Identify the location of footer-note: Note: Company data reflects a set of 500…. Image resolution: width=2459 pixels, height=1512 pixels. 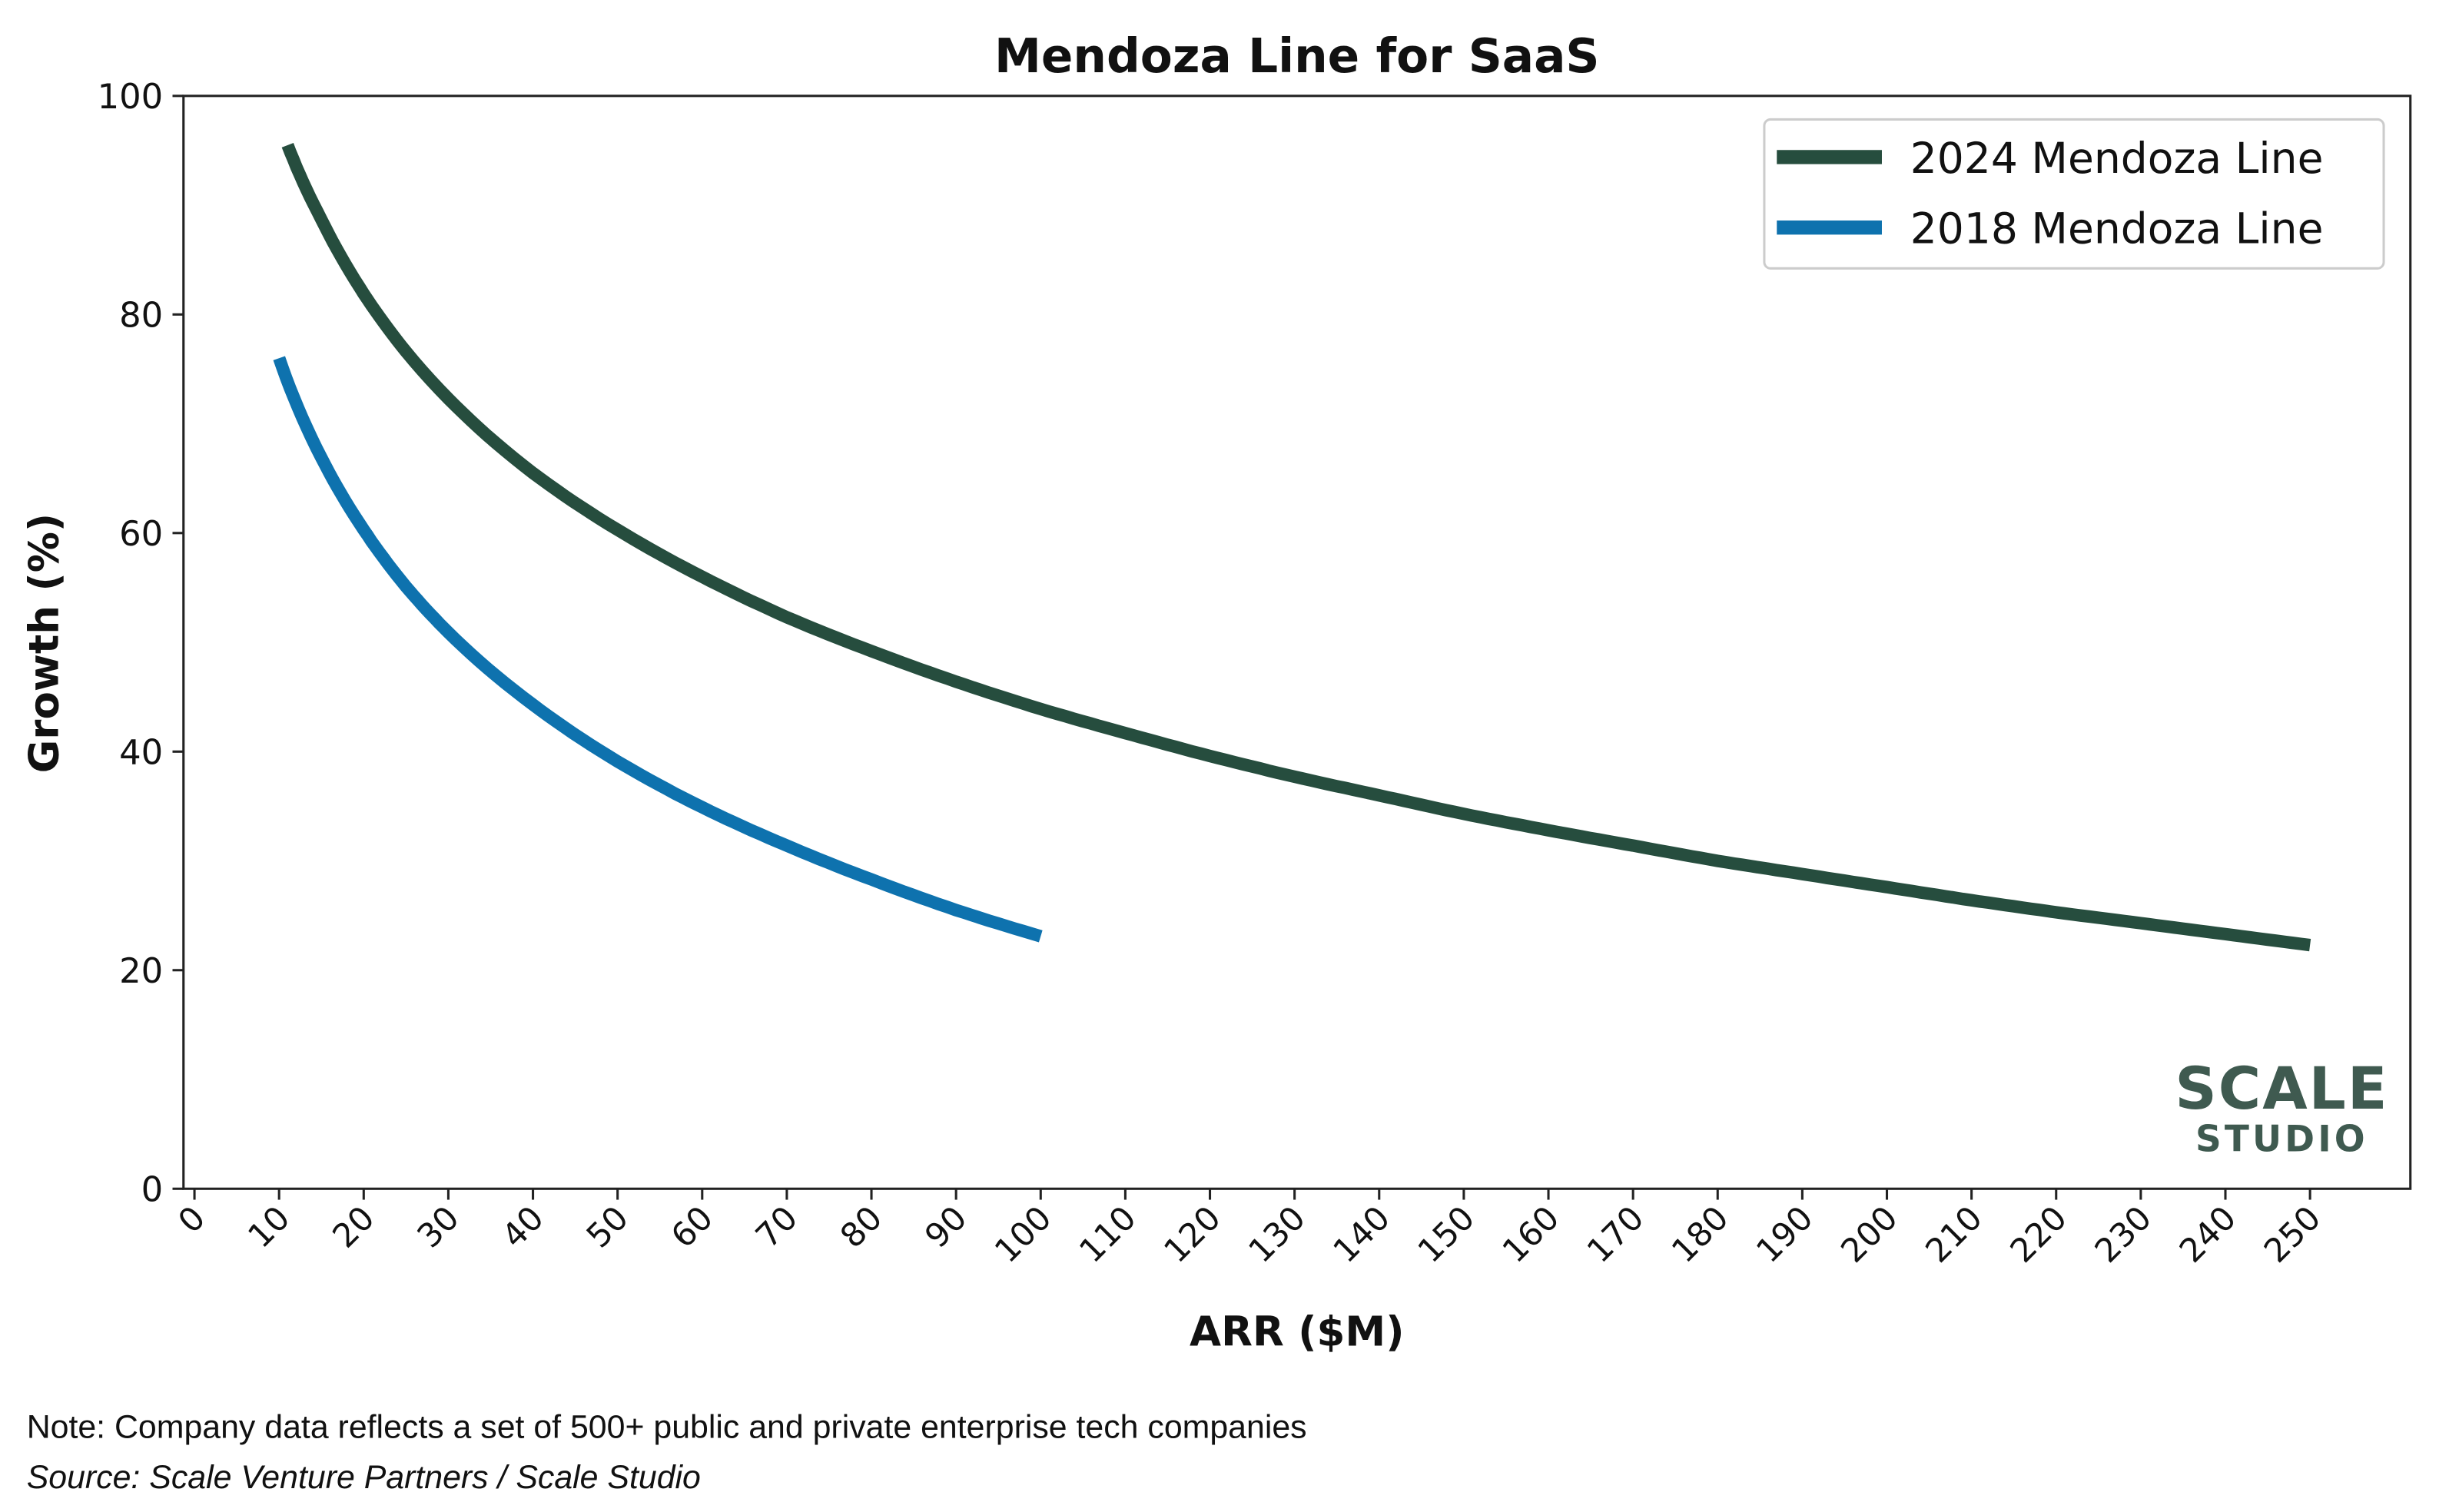
(667, 1427).